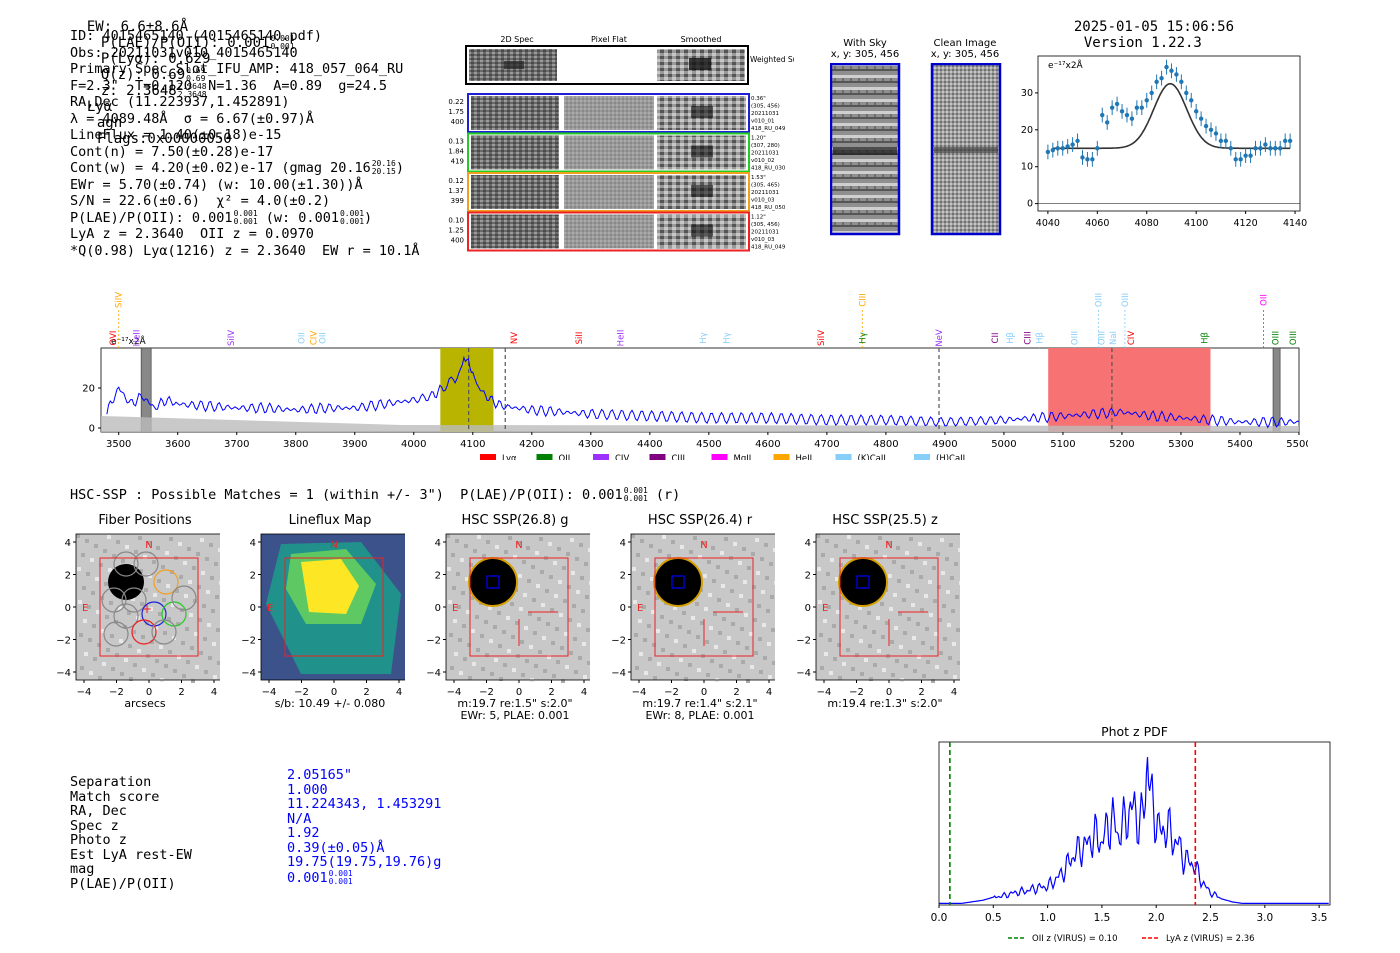  What do you see at coordinates (192, 118) in the screenshot?
I see `info-lambda: λ = 4089.48Å σ = 6.67(±0.97)Å` at bounding box center [192, 118].